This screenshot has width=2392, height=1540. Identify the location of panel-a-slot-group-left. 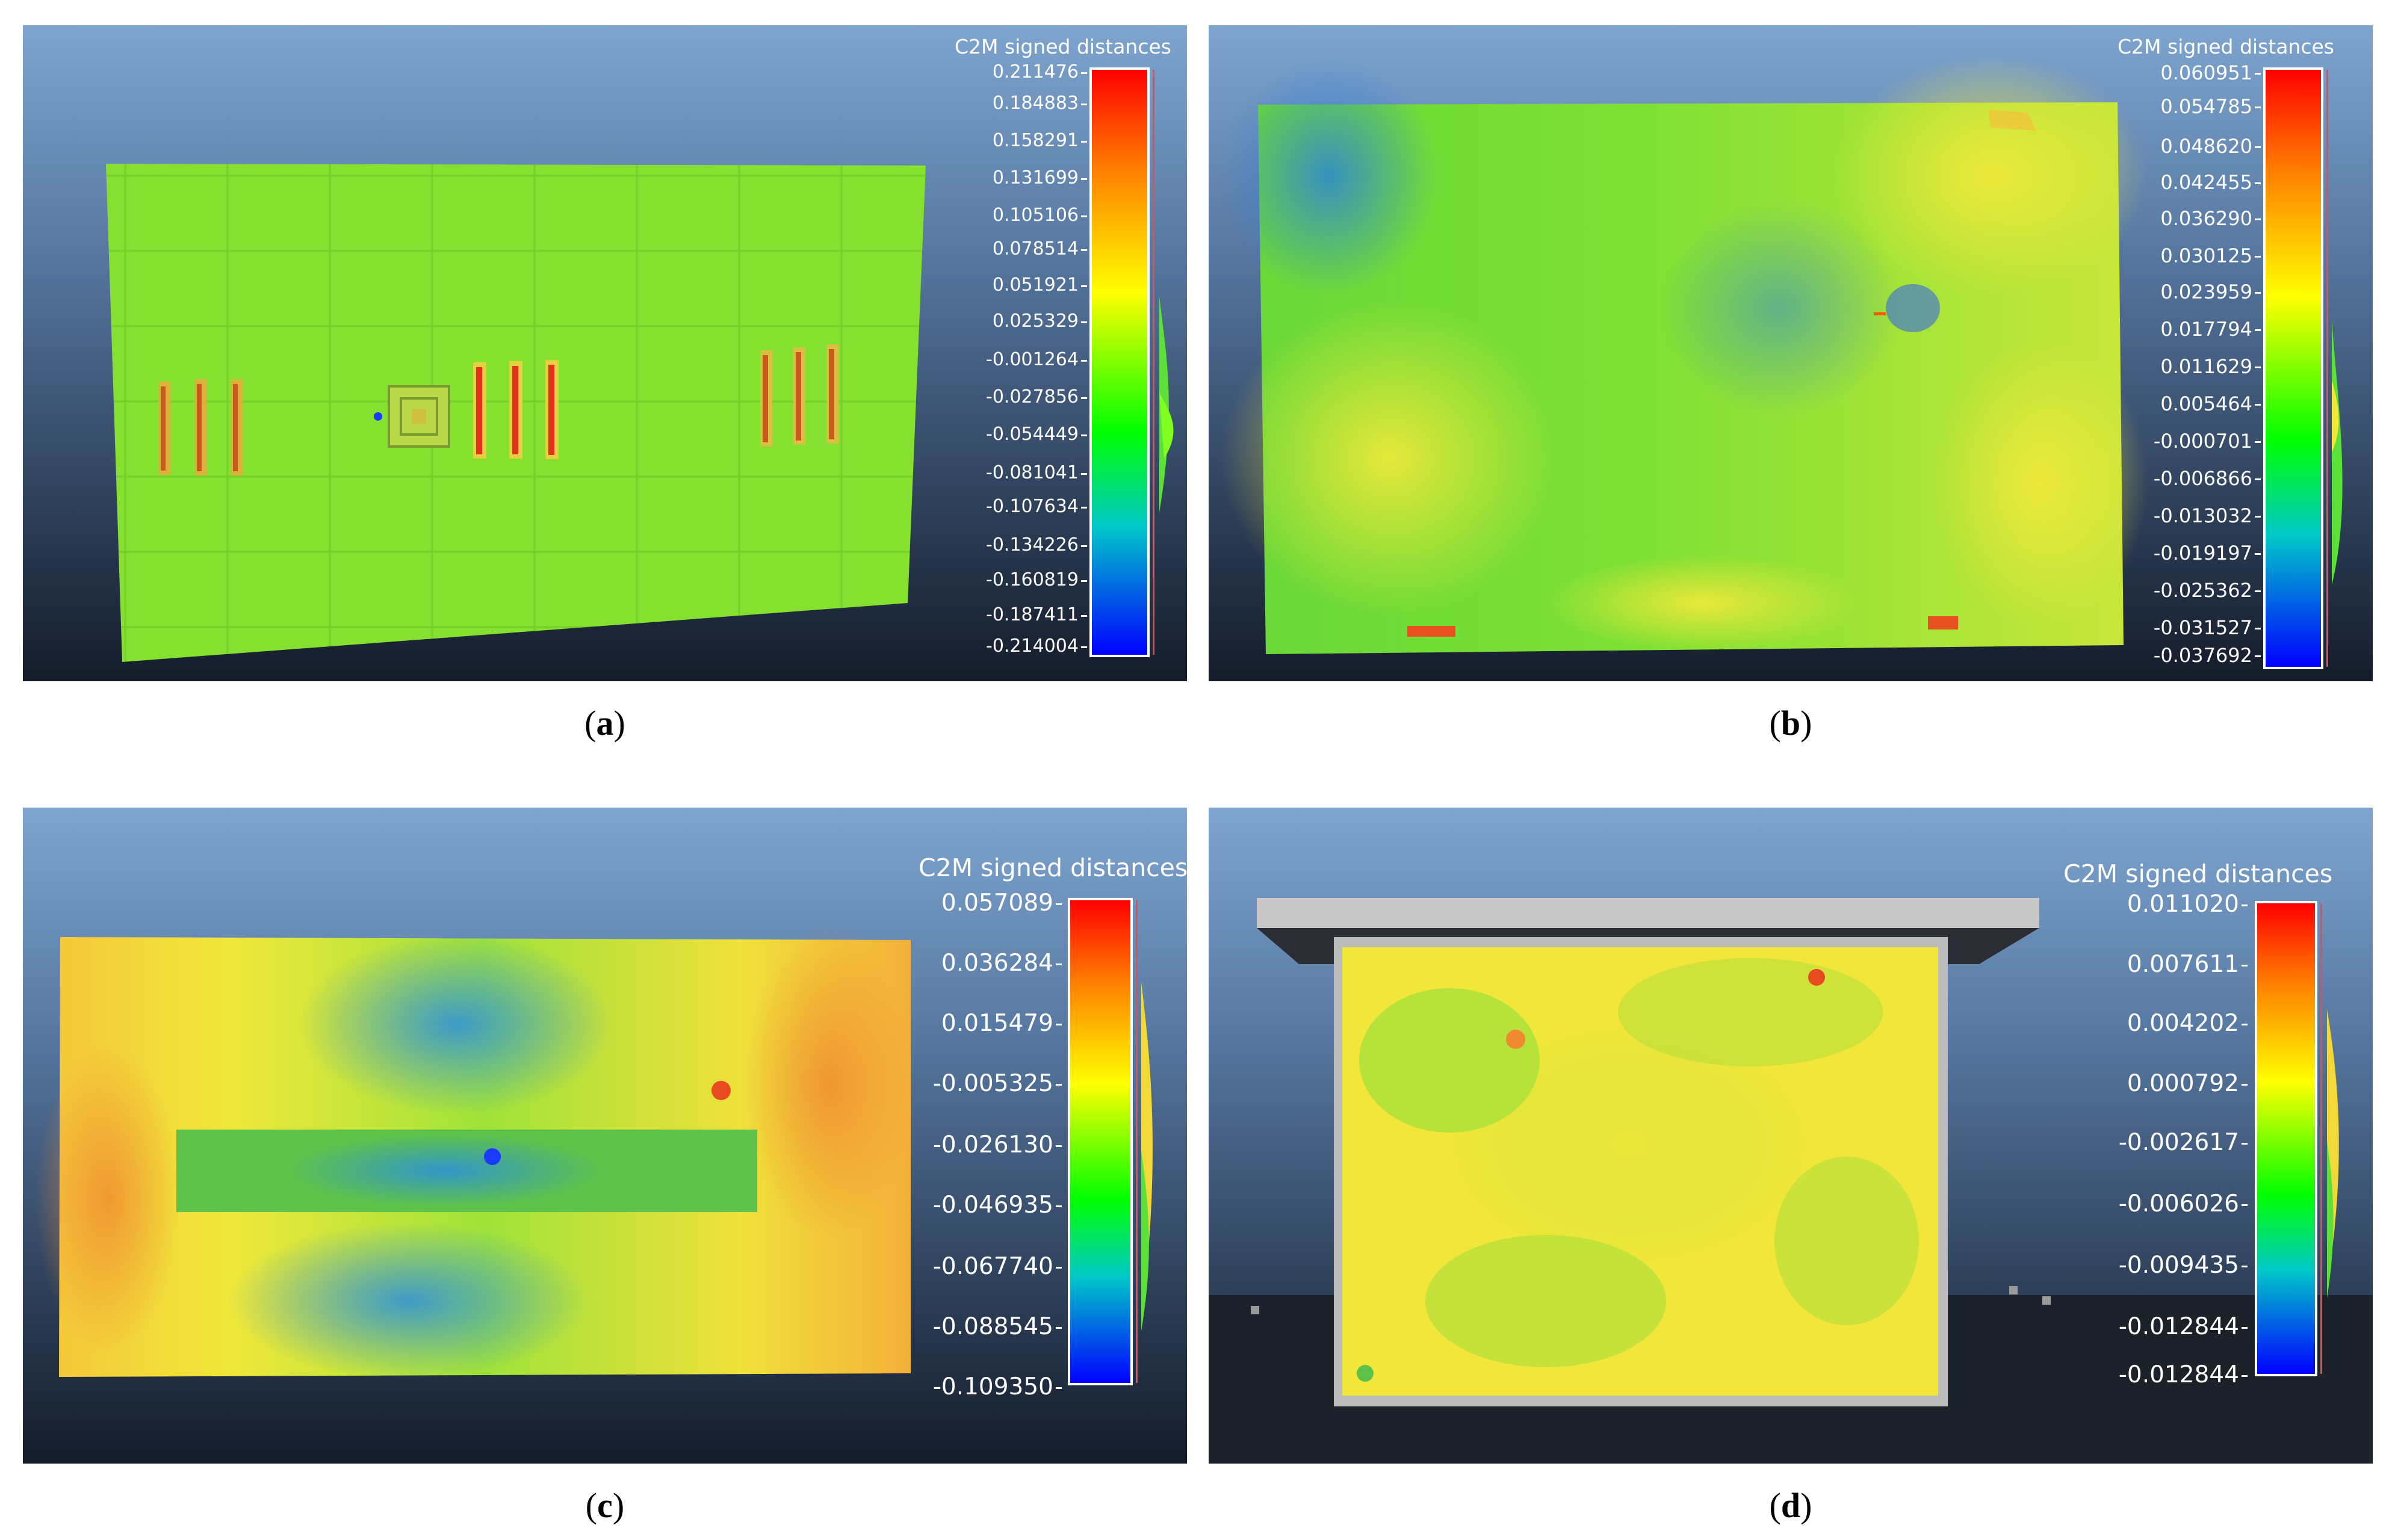
(200, 427).